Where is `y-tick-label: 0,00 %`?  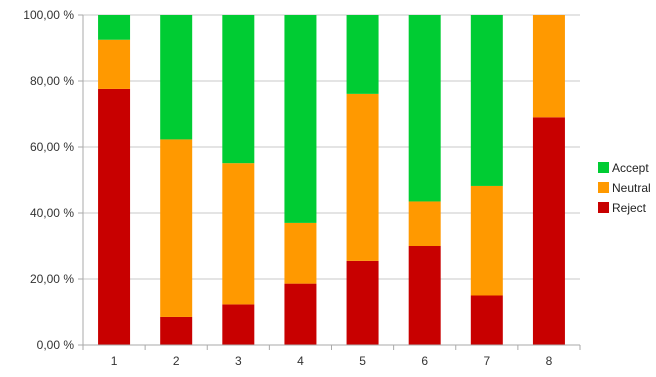
y-tick-label: 0,00 % is located at coordinates (56, 345).